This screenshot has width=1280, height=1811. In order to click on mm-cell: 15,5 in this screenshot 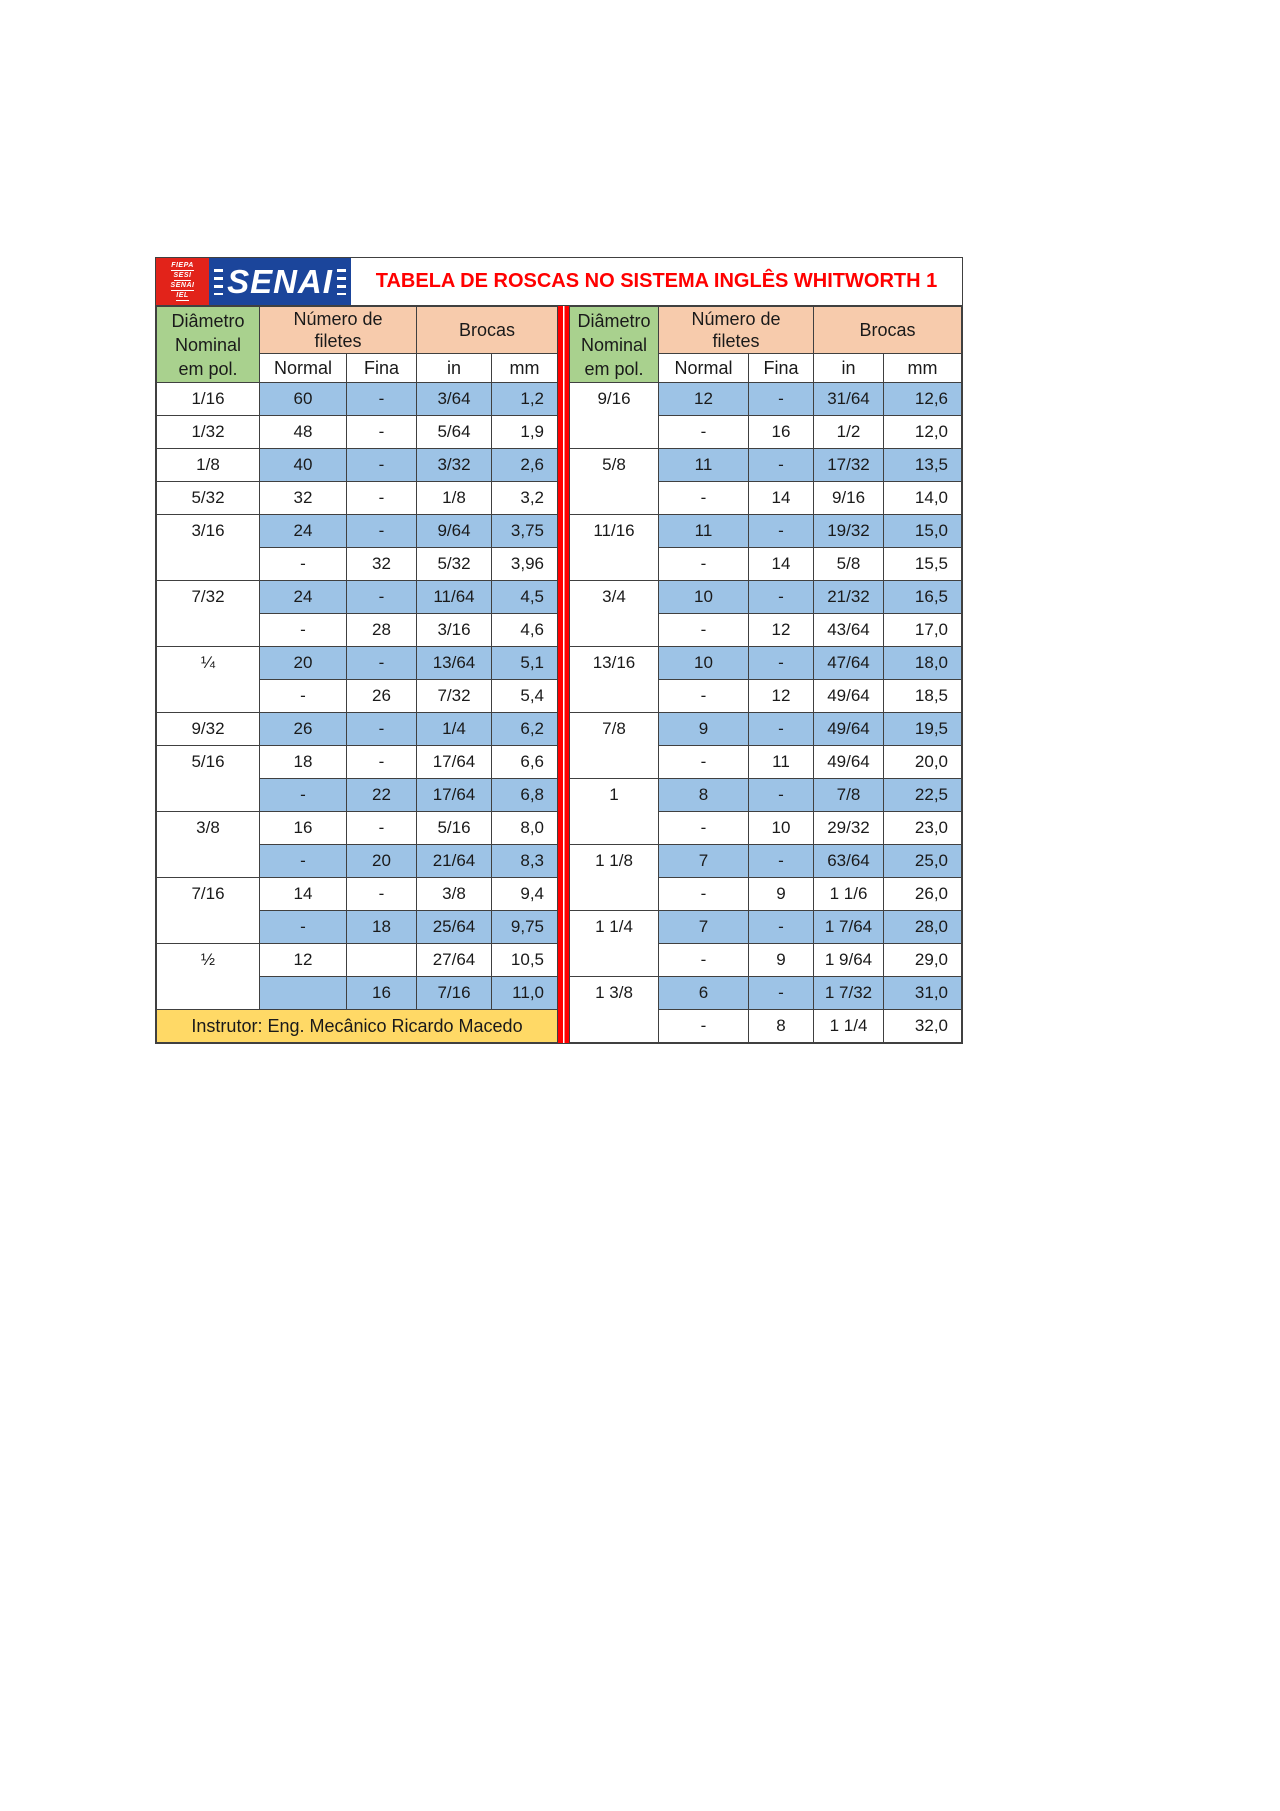, I will do `click(922, 564)`.